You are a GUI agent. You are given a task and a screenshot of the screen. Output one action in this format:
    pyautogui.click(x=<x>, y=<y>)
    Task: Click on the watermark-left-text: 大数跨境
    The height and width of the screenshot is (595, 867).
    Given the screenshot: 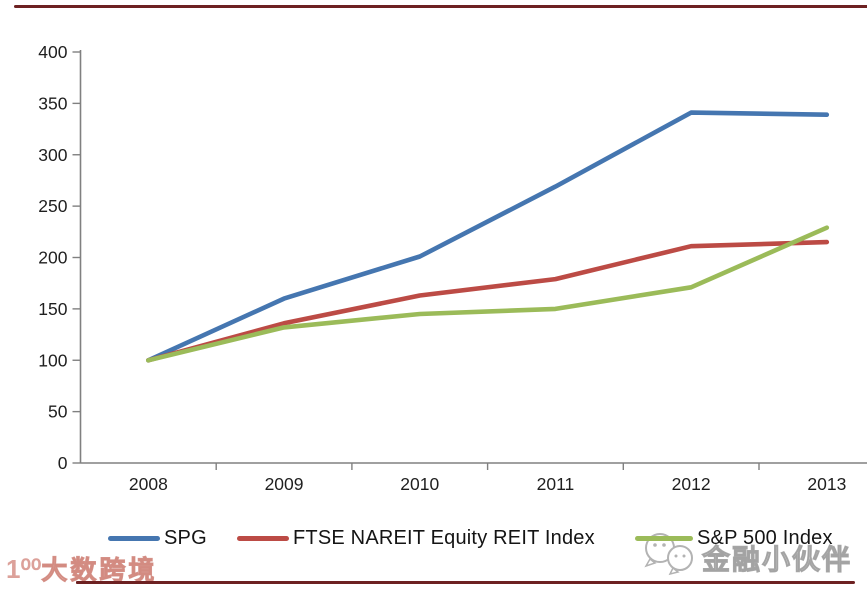 What is the action you would take?
    pyautogui.click(x=99, y=570)
    